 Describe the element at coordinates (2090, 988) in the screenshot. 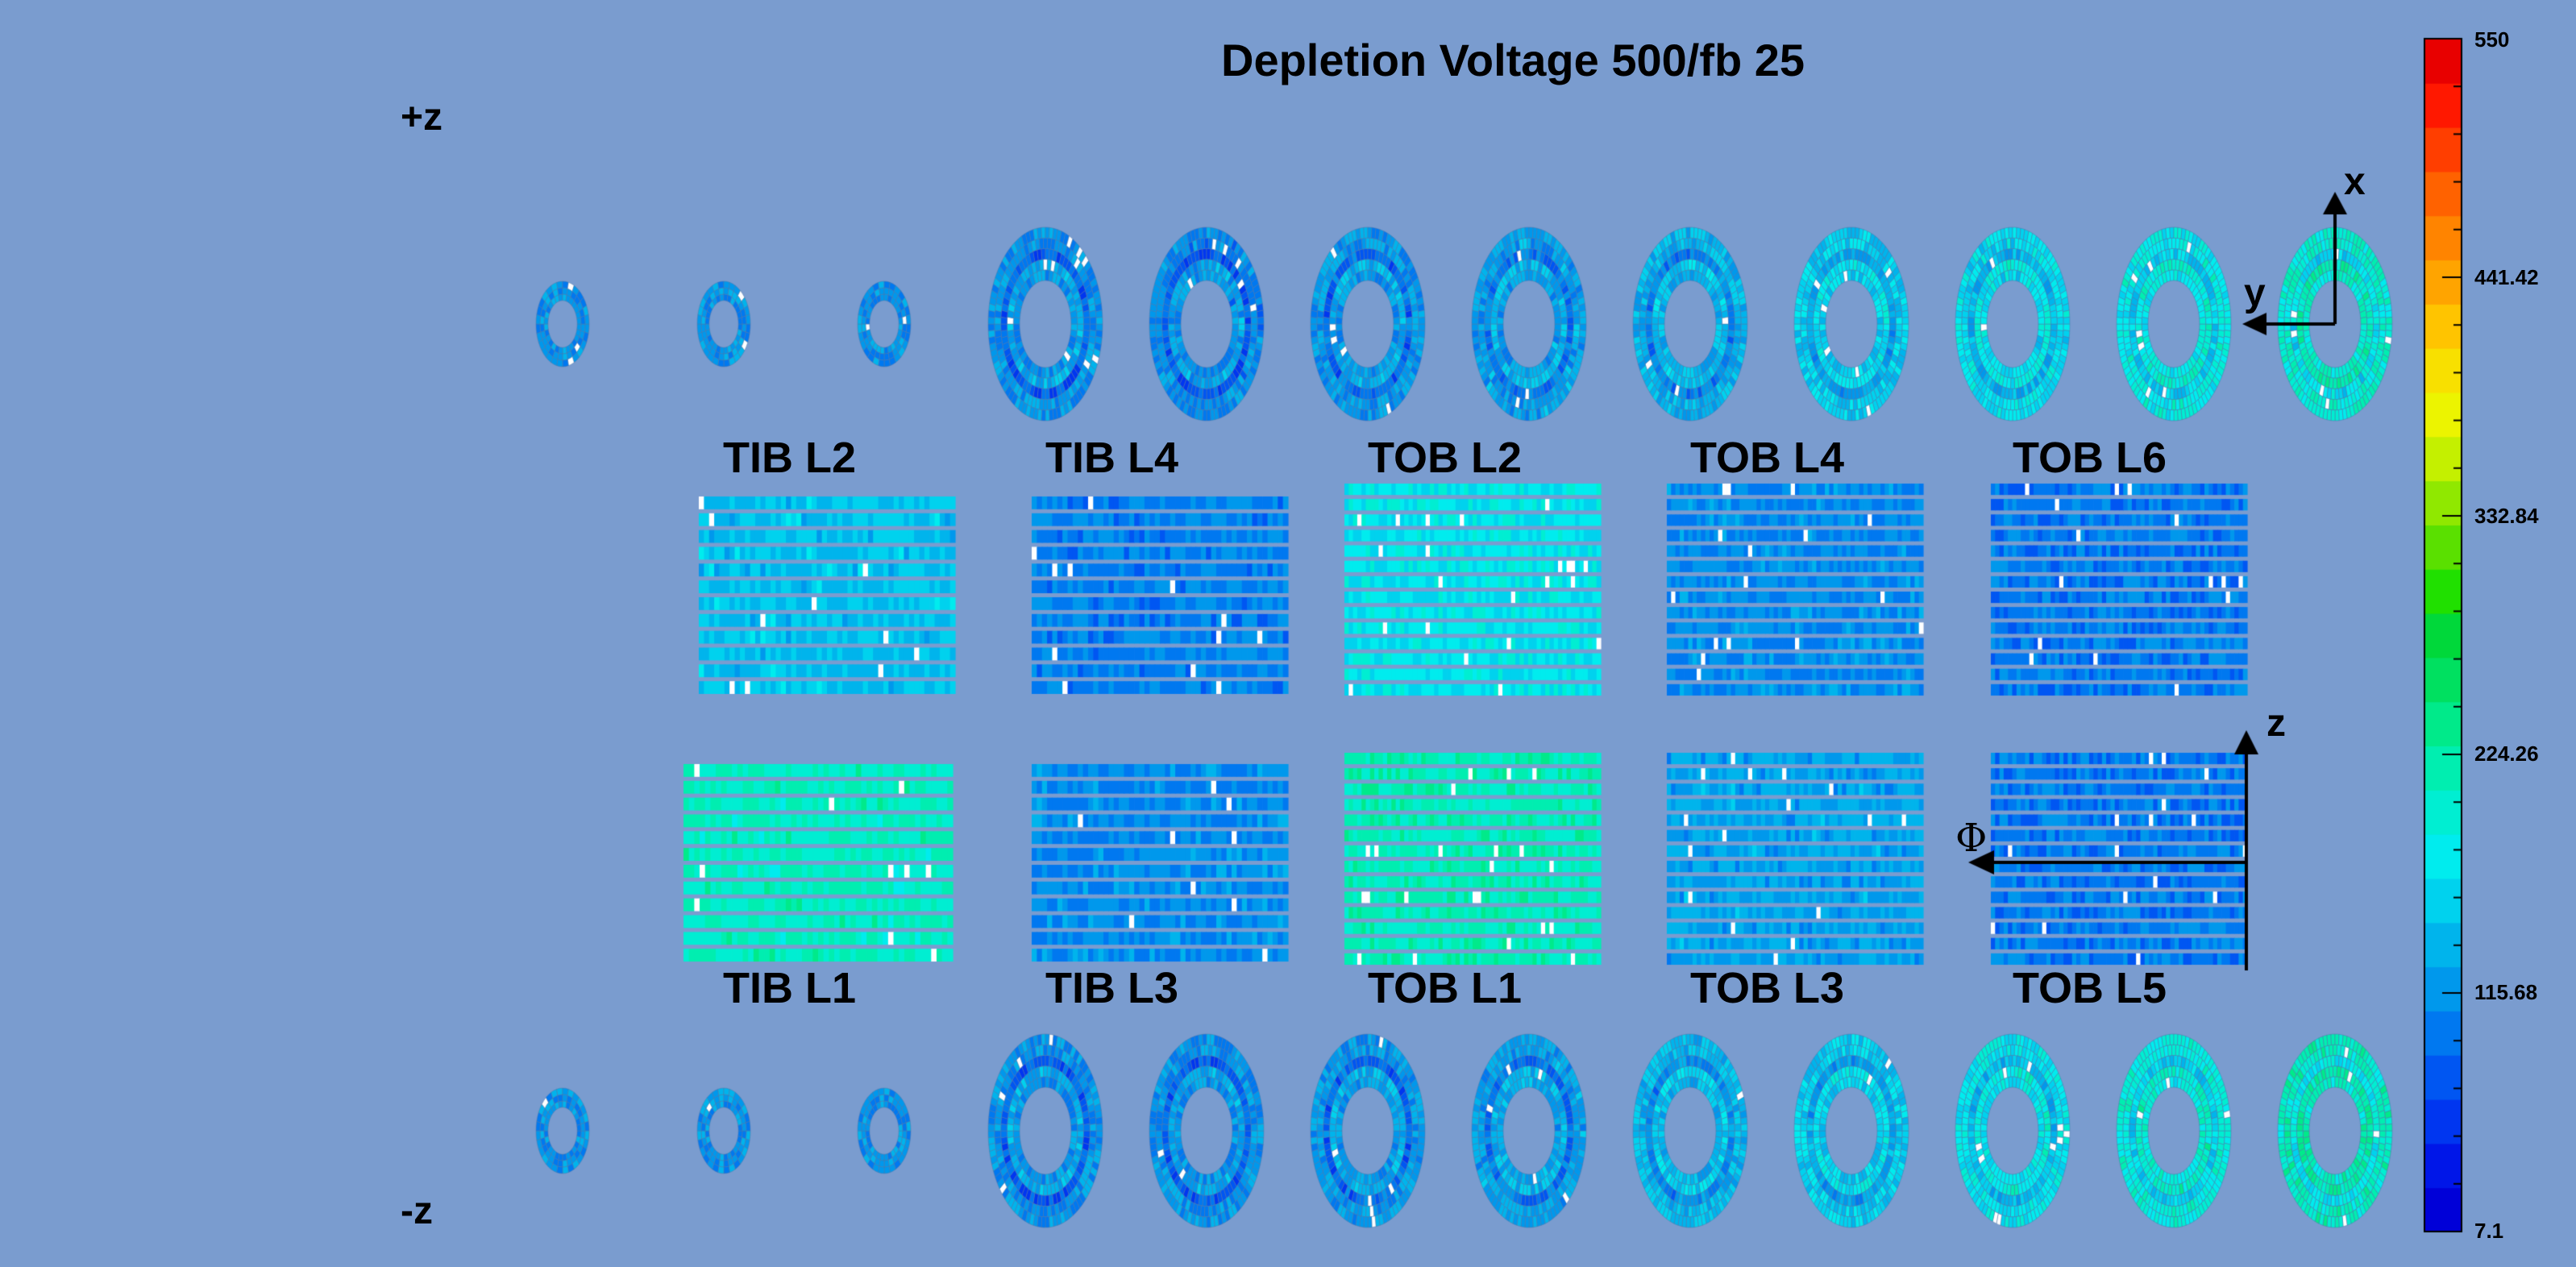

I see `layer-label-tob-l5: TOB L5` at that location.